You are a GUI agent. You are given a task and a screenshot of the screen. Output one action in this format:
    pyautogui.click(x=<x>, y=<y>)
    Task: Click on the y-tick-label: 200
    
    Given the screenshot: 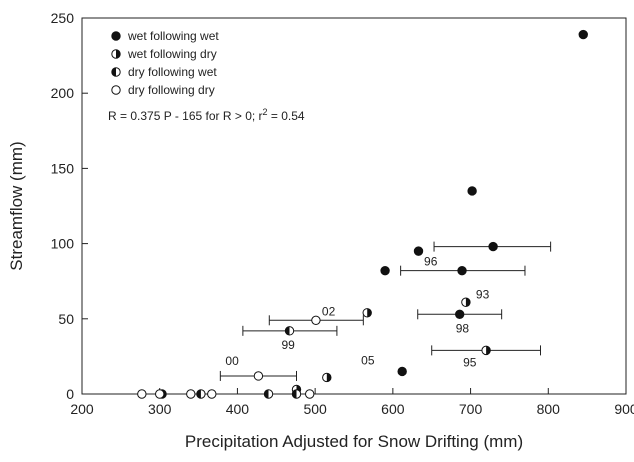 What is the action you would take?
    pyautogui.click(x=63, y=93)
    